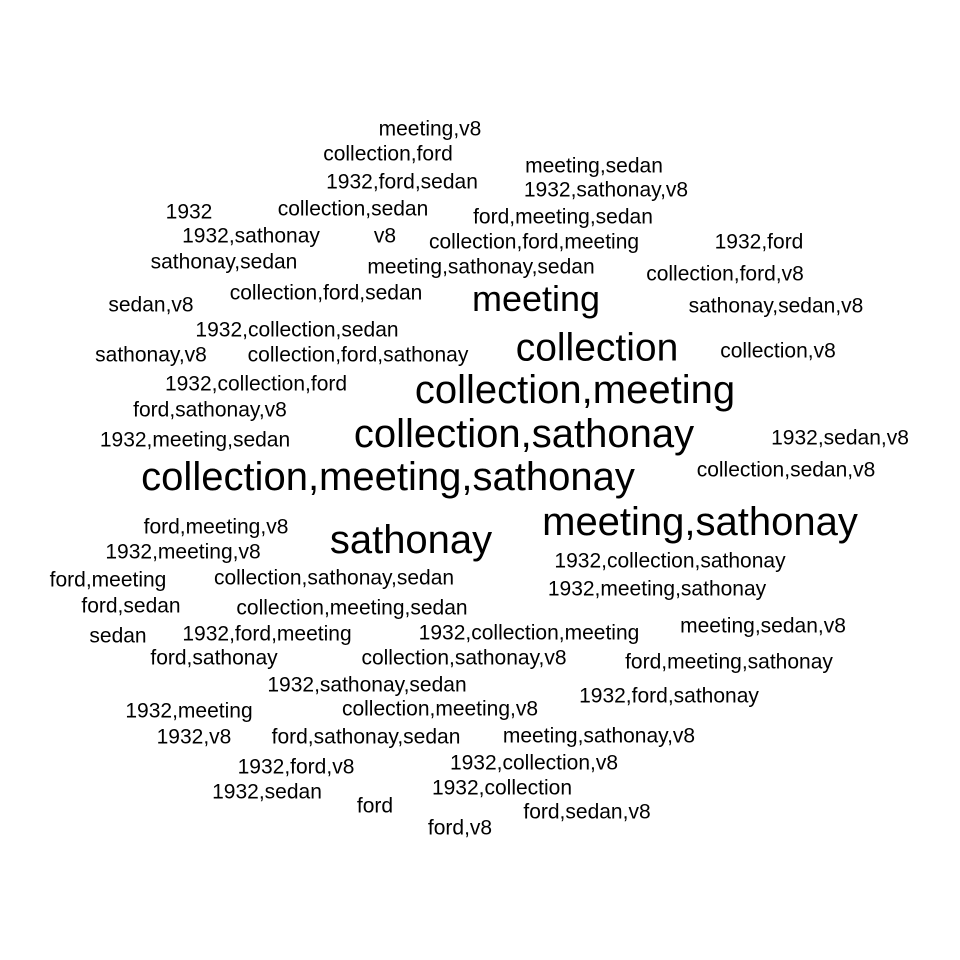 This screenshot has width=960, height=960. Describe the element at coordinates (700, 522) in the screenshot. I see `word: meeting,sathonay` at that location.